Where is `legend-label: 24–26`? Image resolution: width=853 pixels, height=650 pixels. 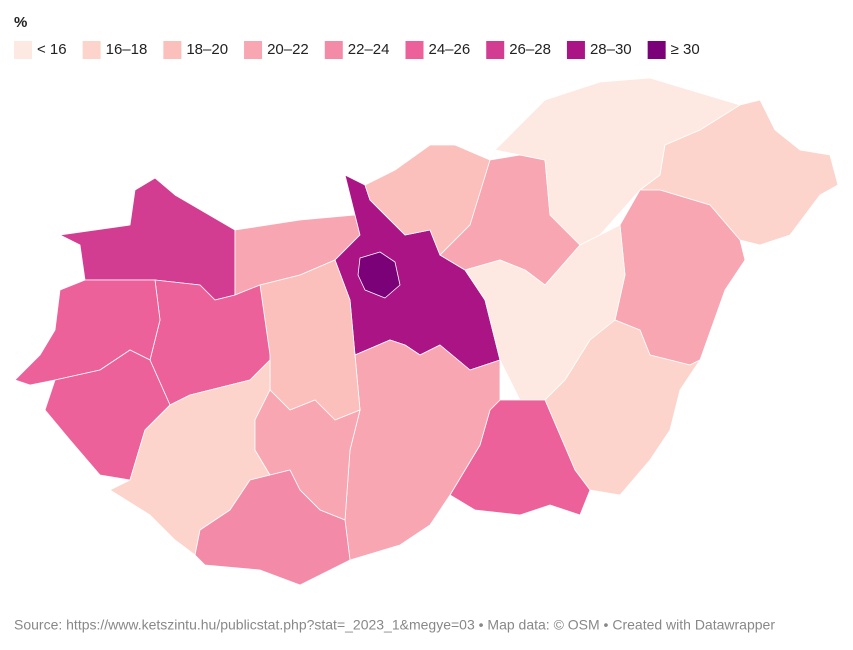 legend-label: 24–26 is located at coordinates (450, 49).